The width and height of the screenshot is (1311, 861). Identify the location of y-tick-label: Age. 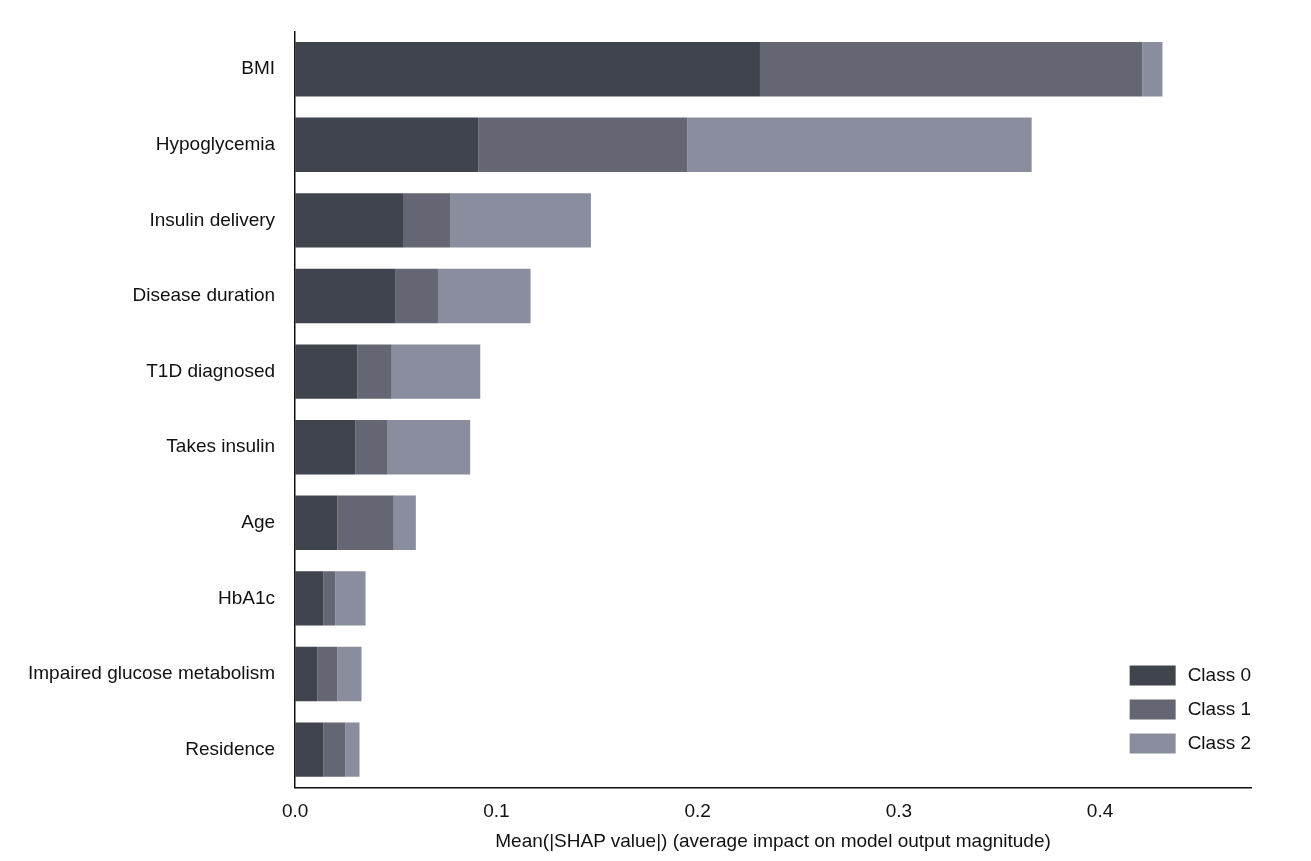
(258, 522).